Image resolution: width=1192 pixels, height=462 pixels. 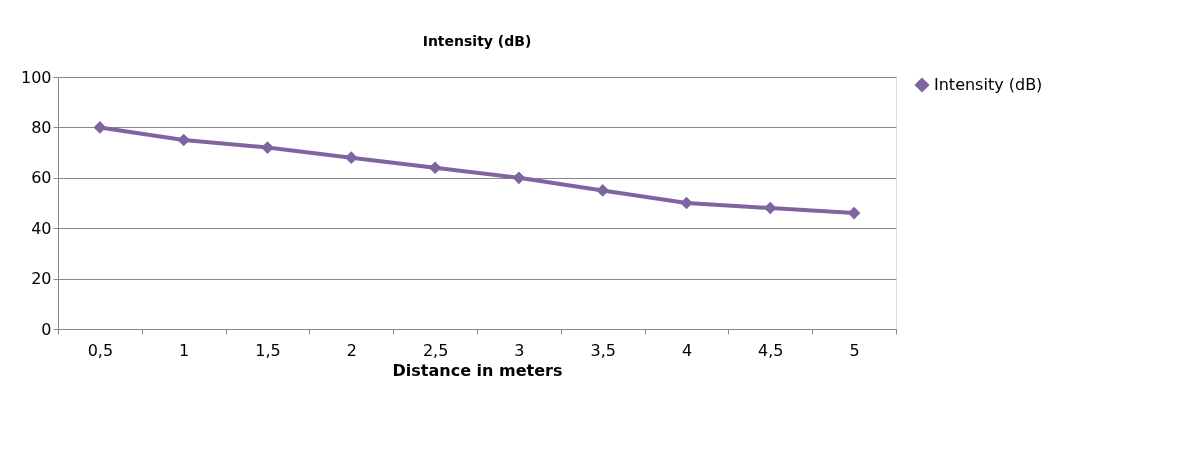 I want to click on y-tick-label: 0, so click(x=46, y=329).